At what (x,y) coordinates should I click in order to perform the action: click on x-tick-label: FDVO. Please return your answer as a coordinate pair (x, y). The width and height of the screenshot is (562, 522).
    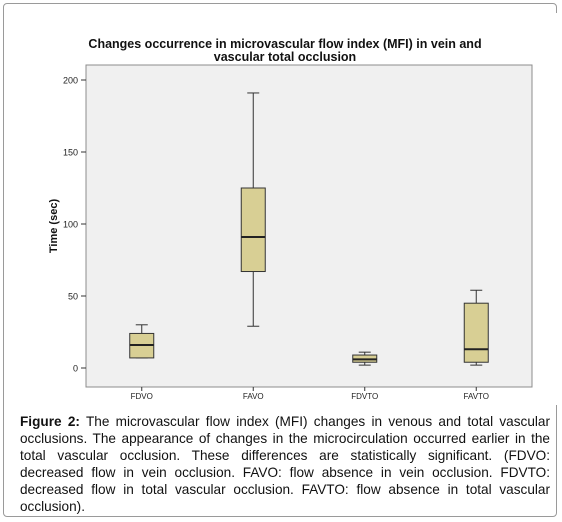
    Looking at the image, I should click on (142, 396).